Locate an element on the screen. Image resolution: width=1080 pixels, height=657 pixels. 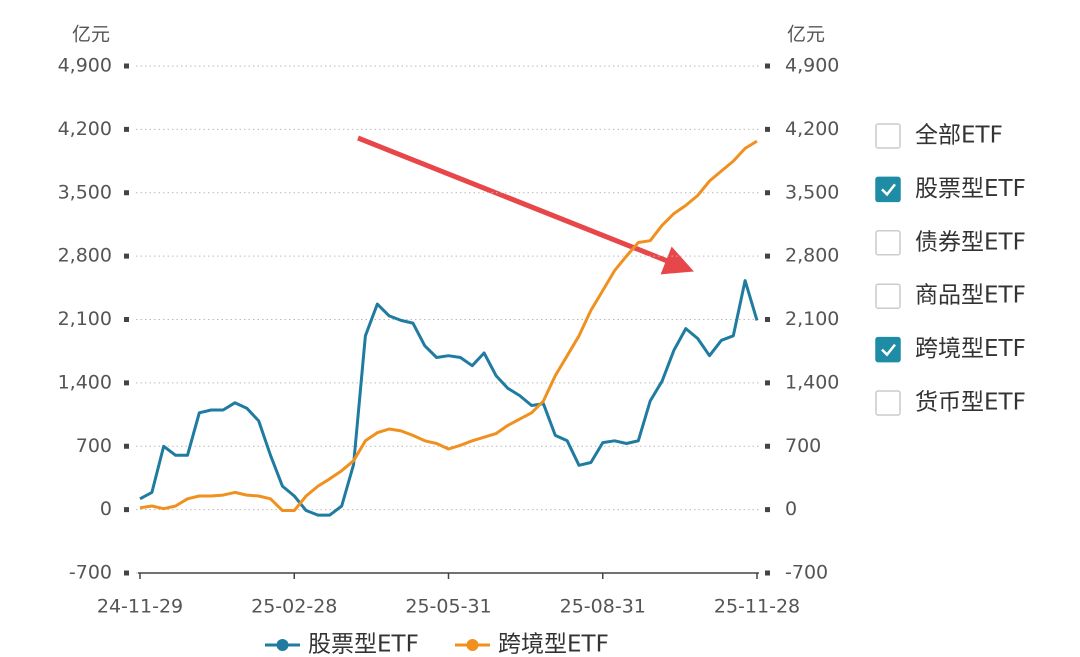
x-tick-label: 25-11-28 is located at coordinates (757, 607).